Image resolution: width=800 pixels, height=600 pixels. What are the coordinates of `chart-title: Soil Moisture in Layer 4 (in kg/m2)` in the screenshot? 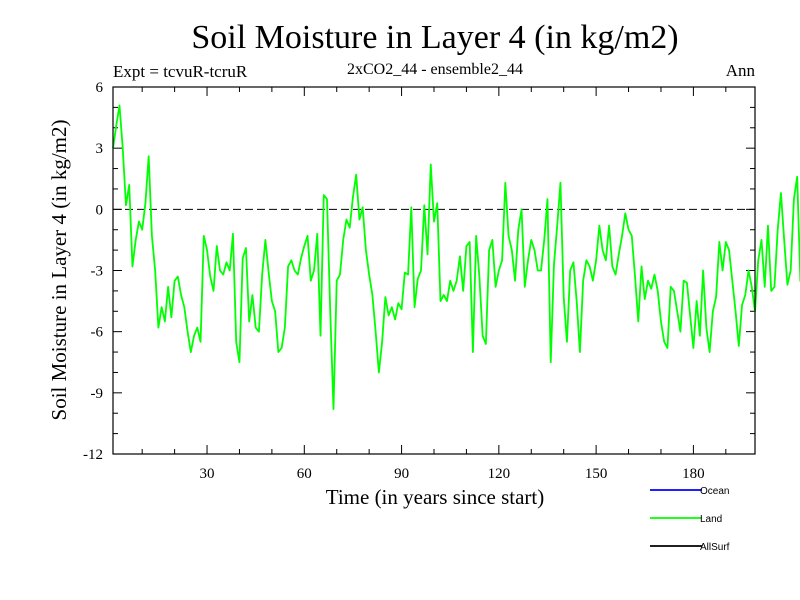 It's located at (434, 37).